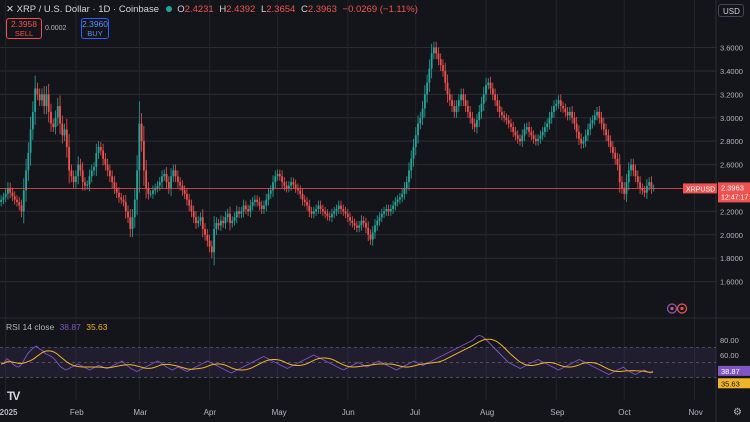  What do you see at coordinates (24, 28) in the screenshot?
I see `sell-button: 2.3958 SELL` at bounding box center [24, 28].